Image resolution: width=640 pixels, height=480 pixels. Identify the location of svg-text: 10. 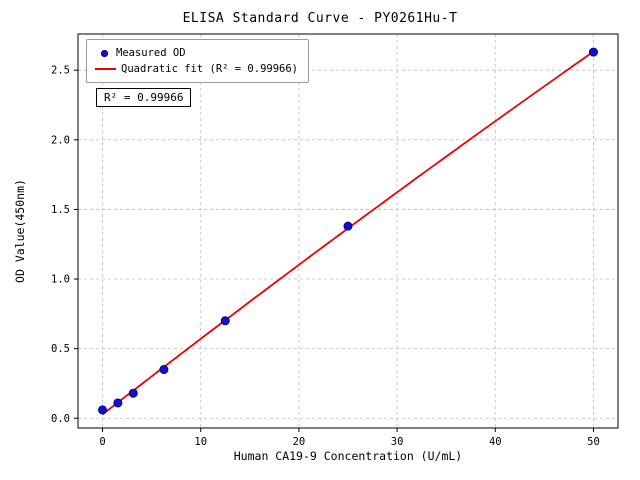
(200, 442).